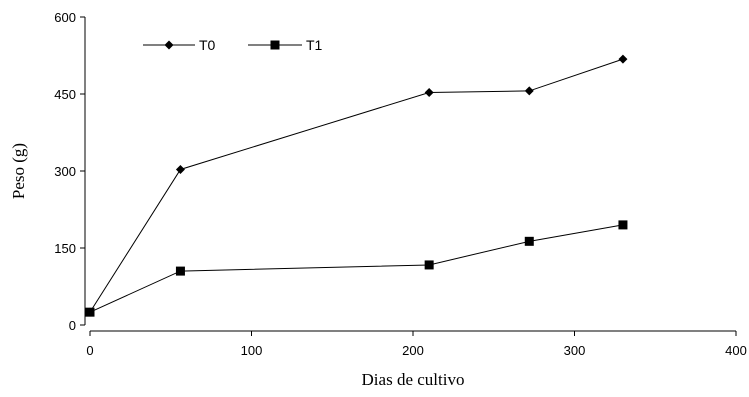 The width and height of the screenshot is (749, 397). I want to click on y-tick-label: 150, so click(65, 248).